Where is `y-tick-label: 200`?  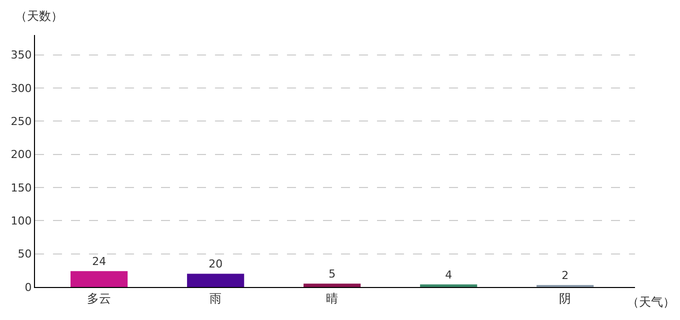 y-tick-label: 200 is located at coordinates (21, 155).